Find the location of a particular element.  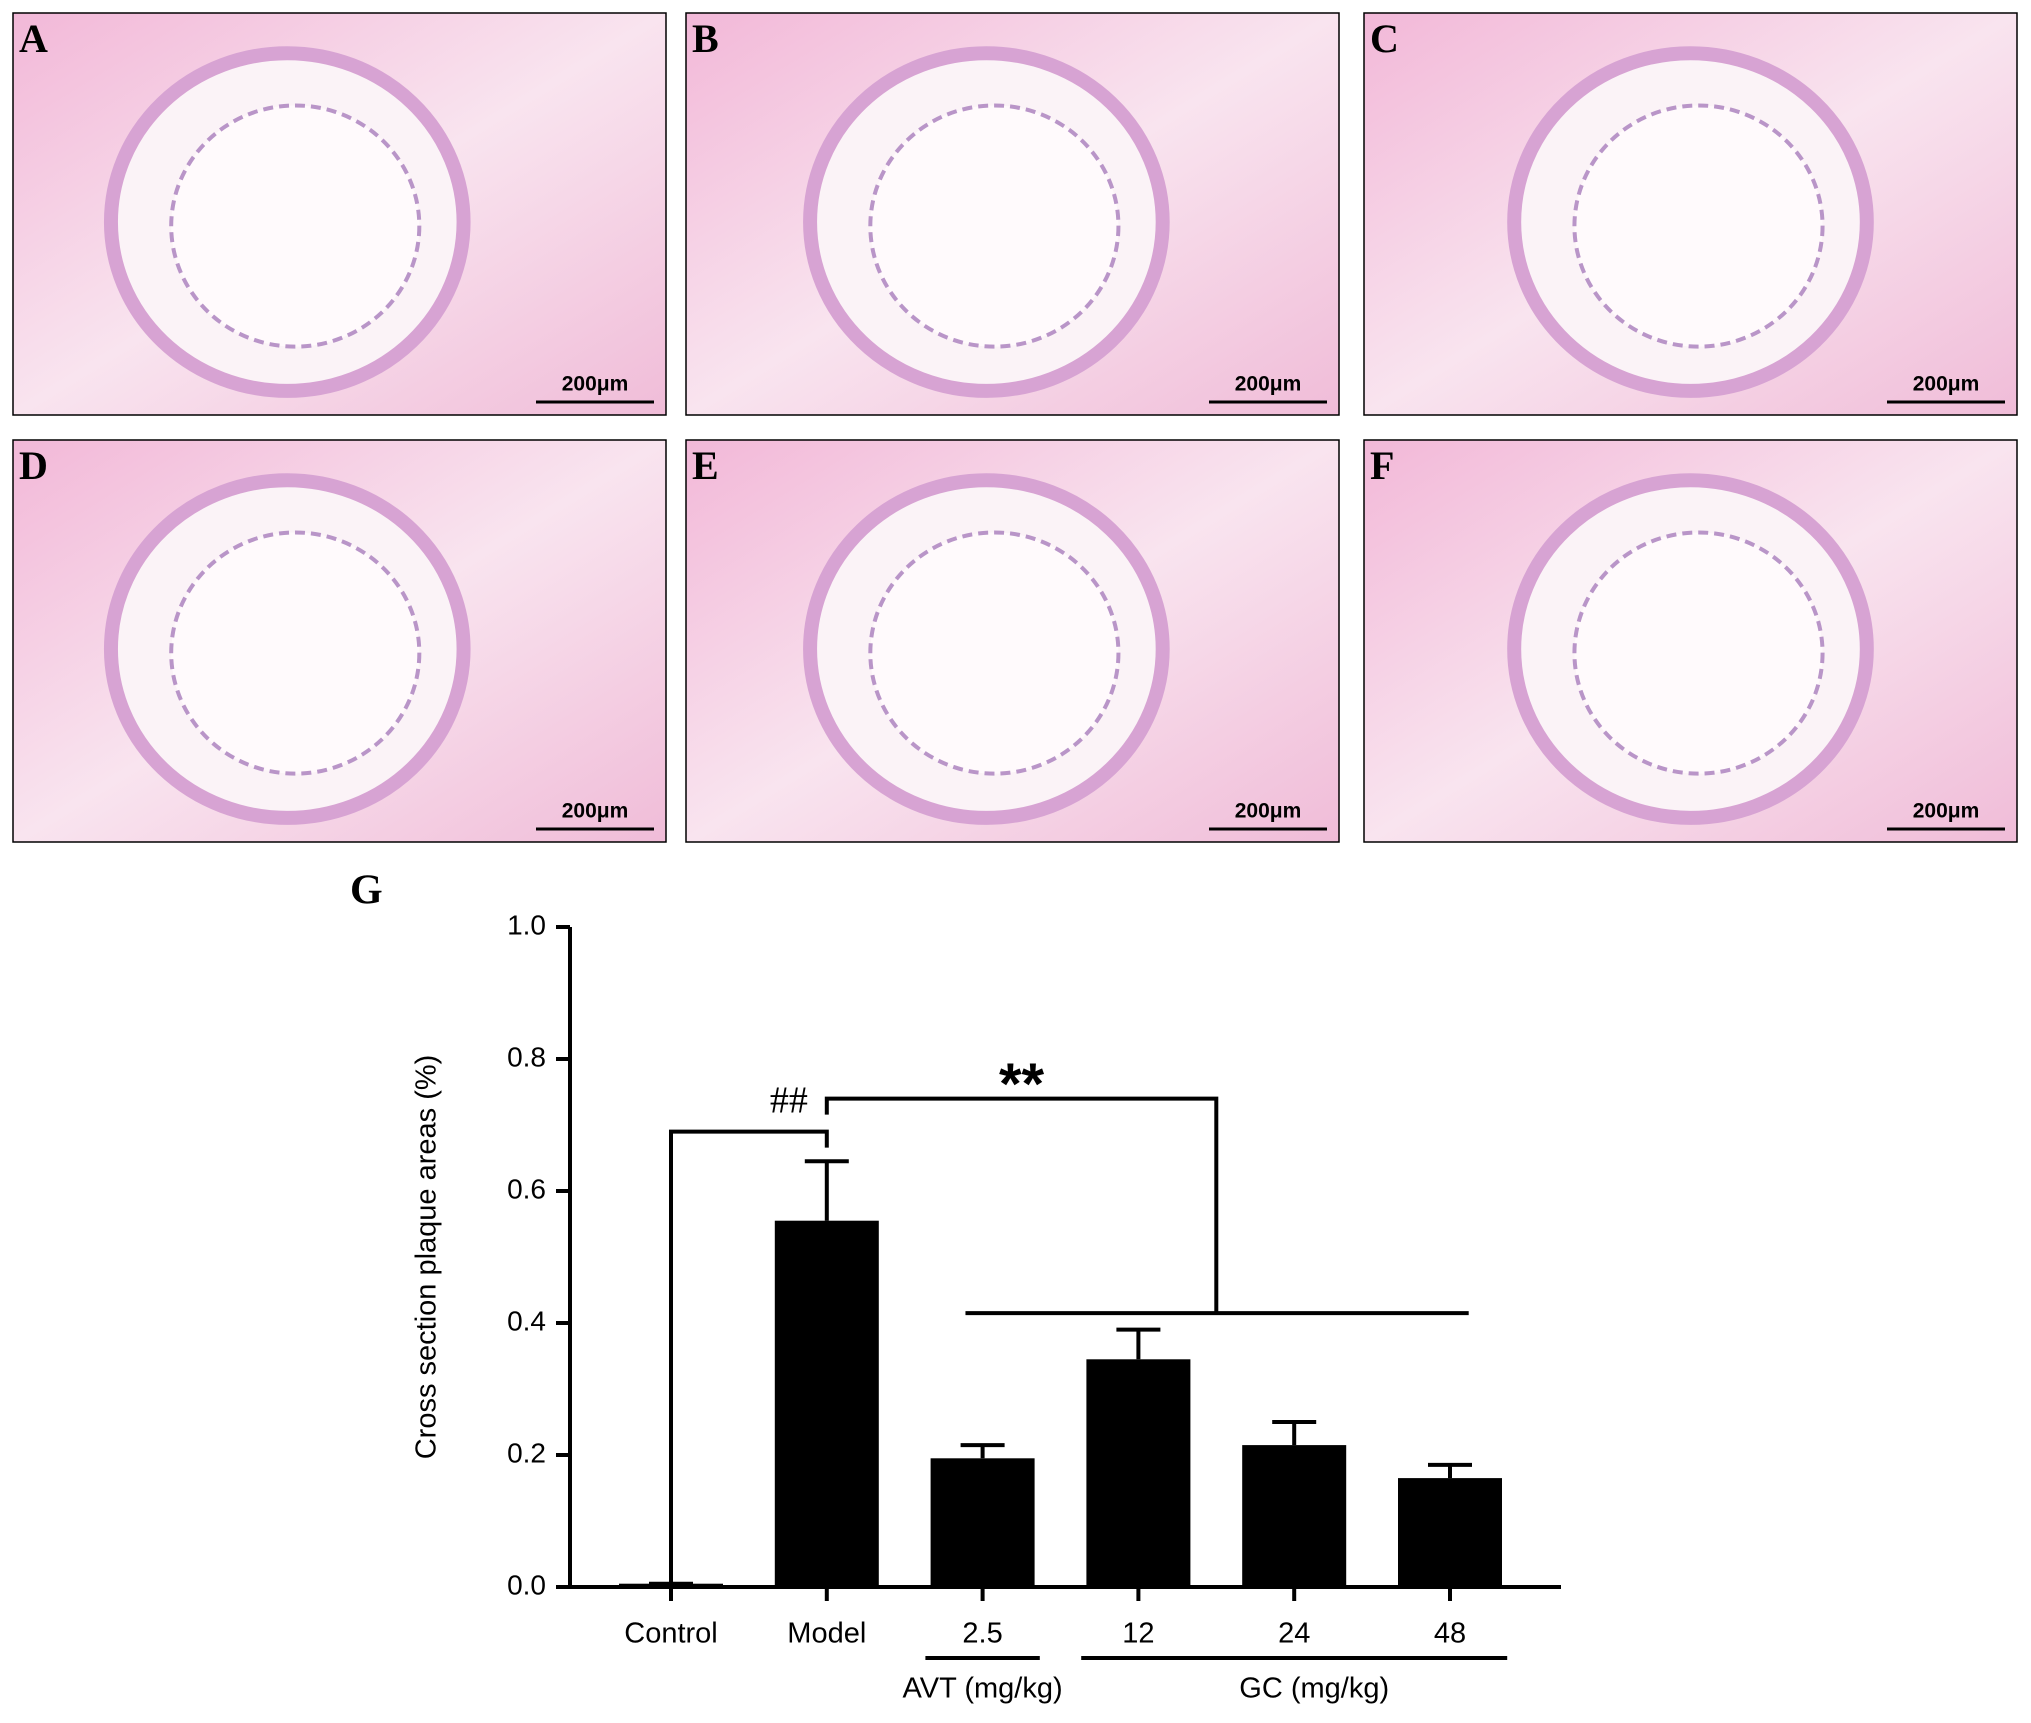

image-panel: B 200μm is located at coordinates (1012, 214).